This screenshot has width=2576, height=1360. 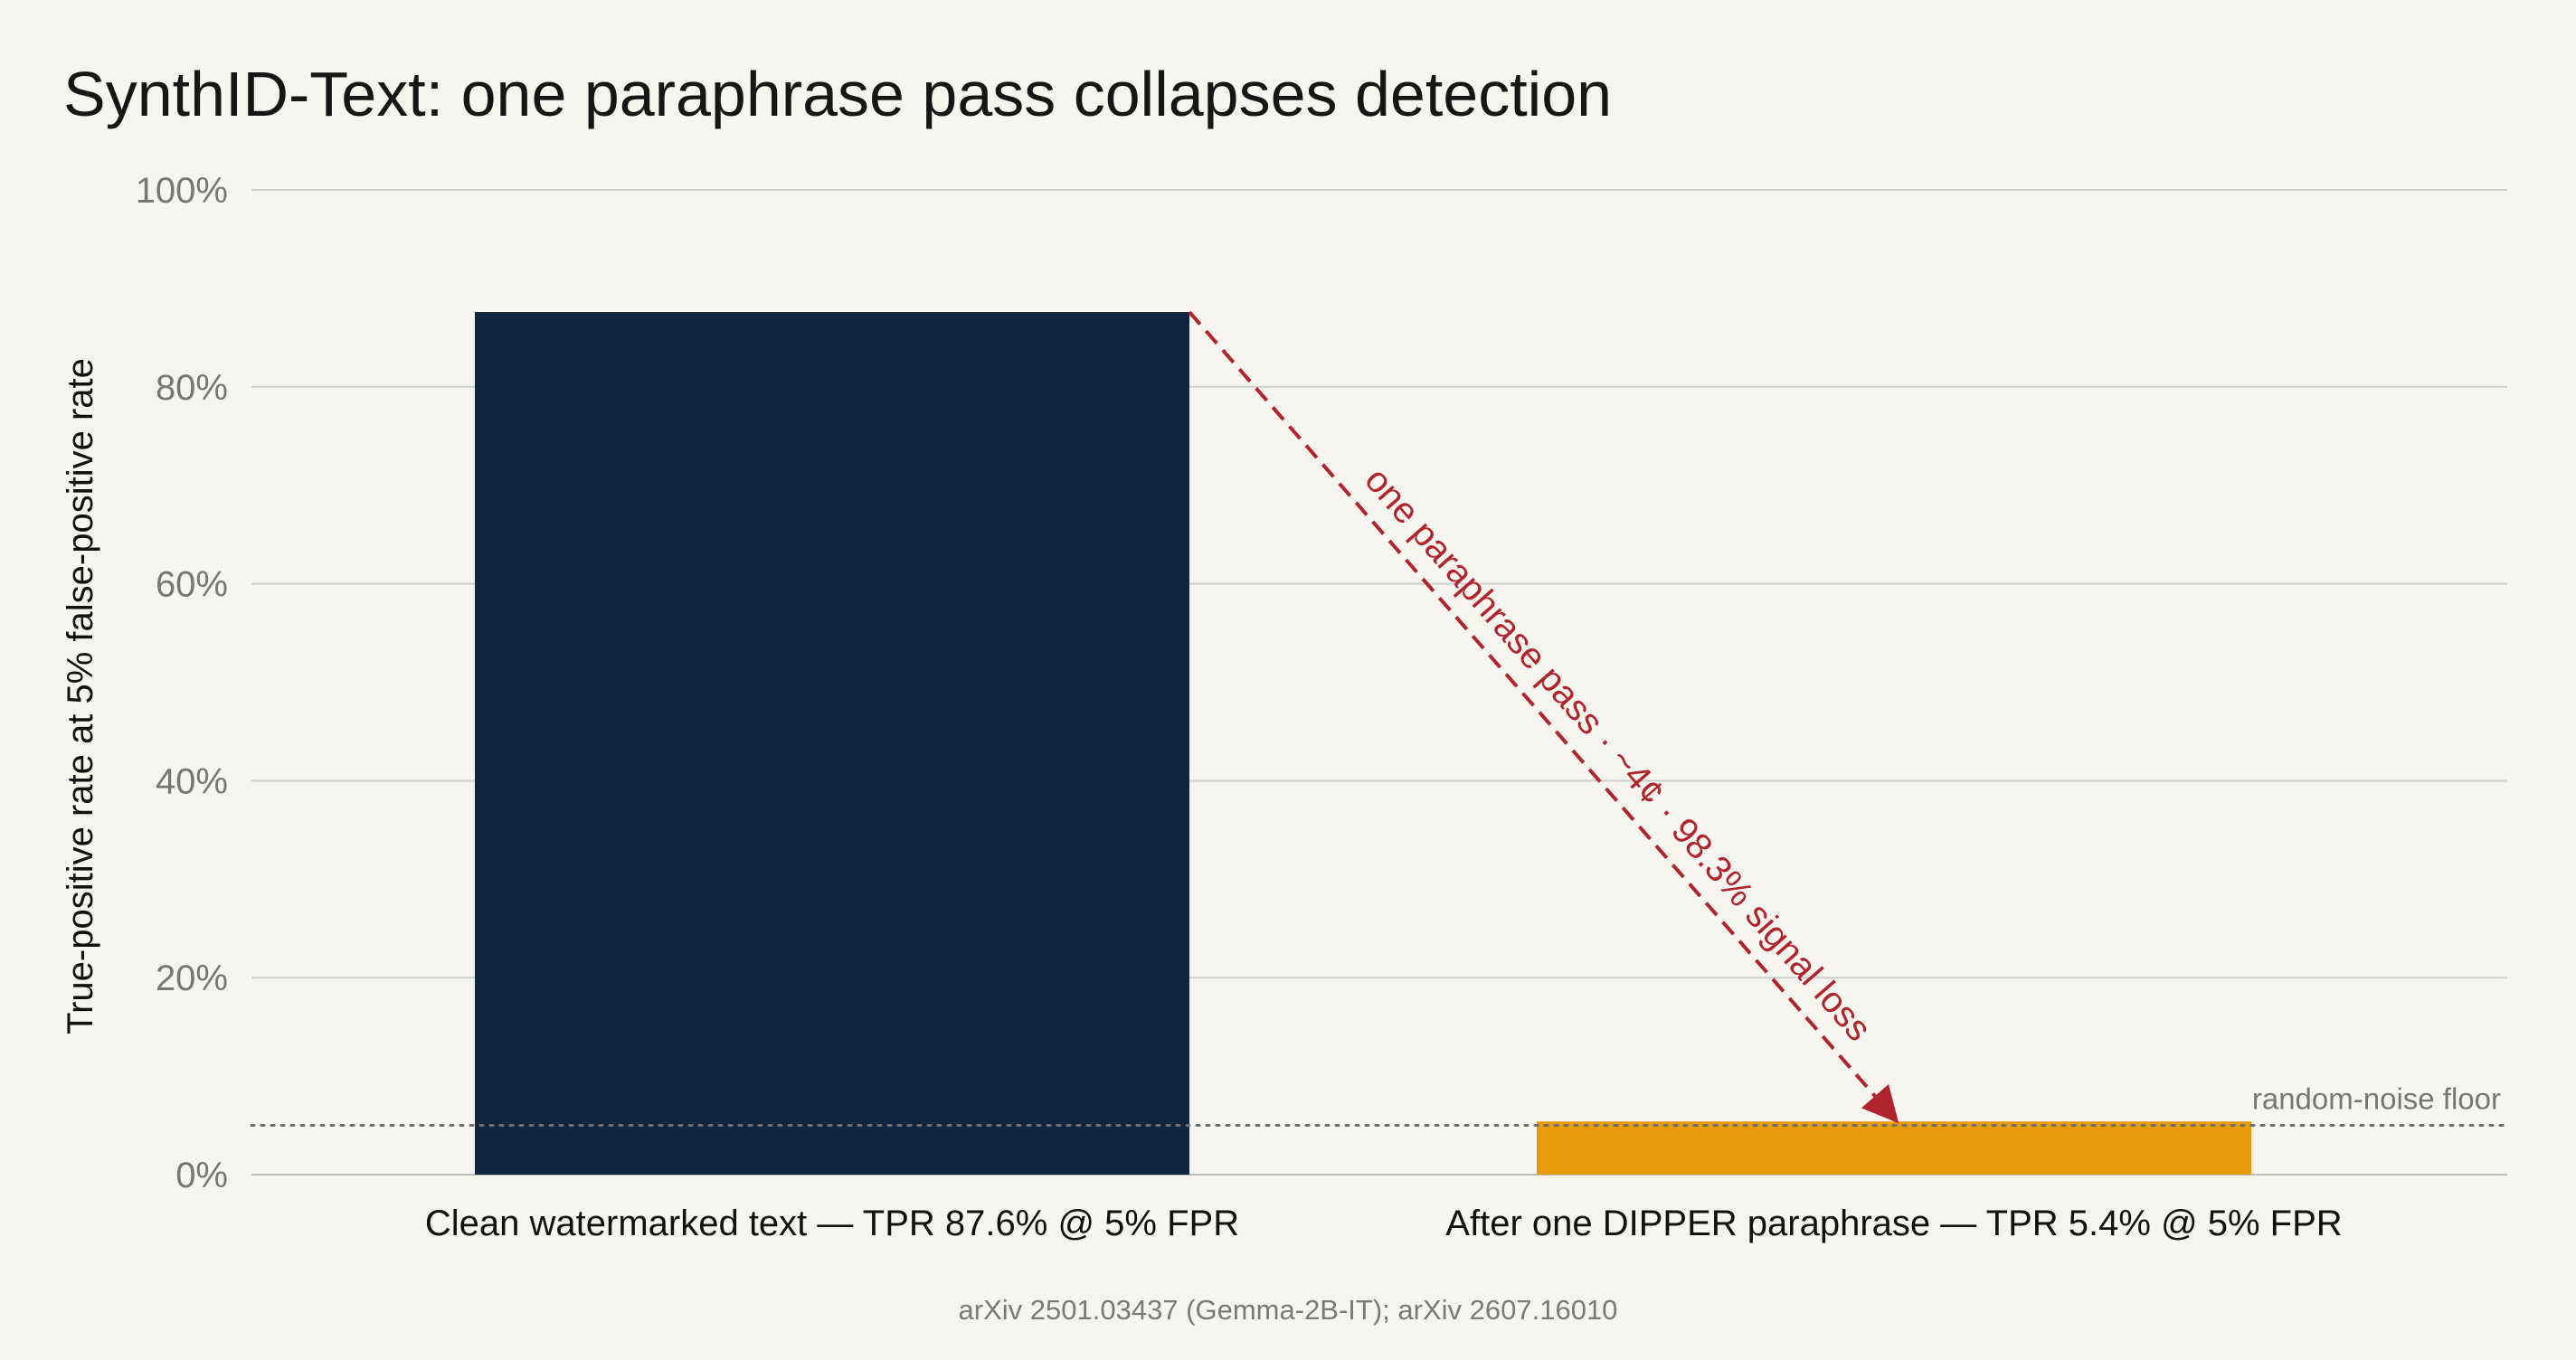 What do you see at coordinates (182, 683) in the screenshot?
I see `y-tick-labels: 0% 20% 40% 60% 80% 100%` at bounding box center [182, 683].